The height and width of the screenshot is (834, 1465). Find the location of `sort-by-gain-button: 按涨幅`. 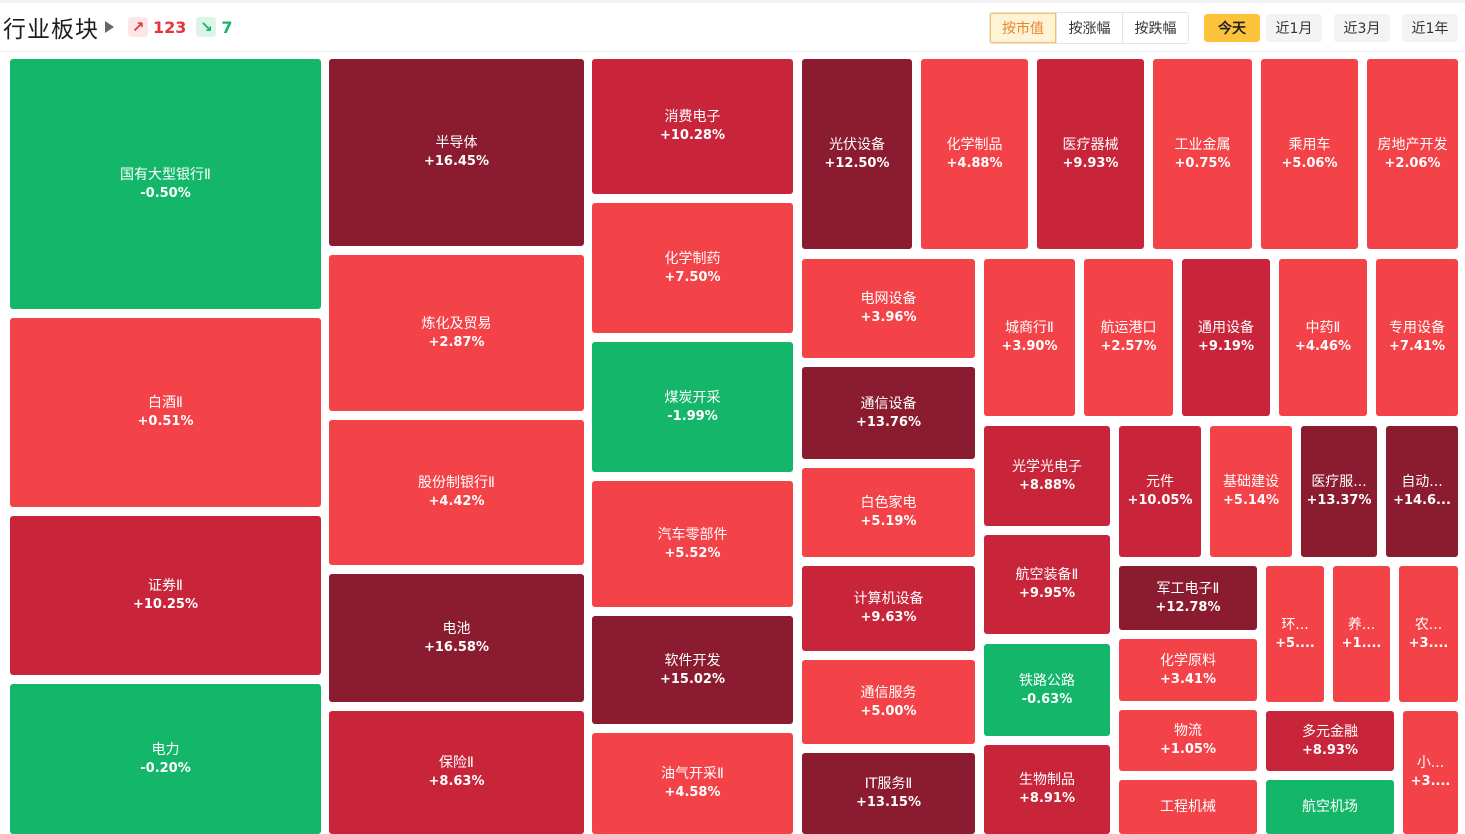

sort-by-gain-button: 按涨幅 is located at coordinates (1089, 28).